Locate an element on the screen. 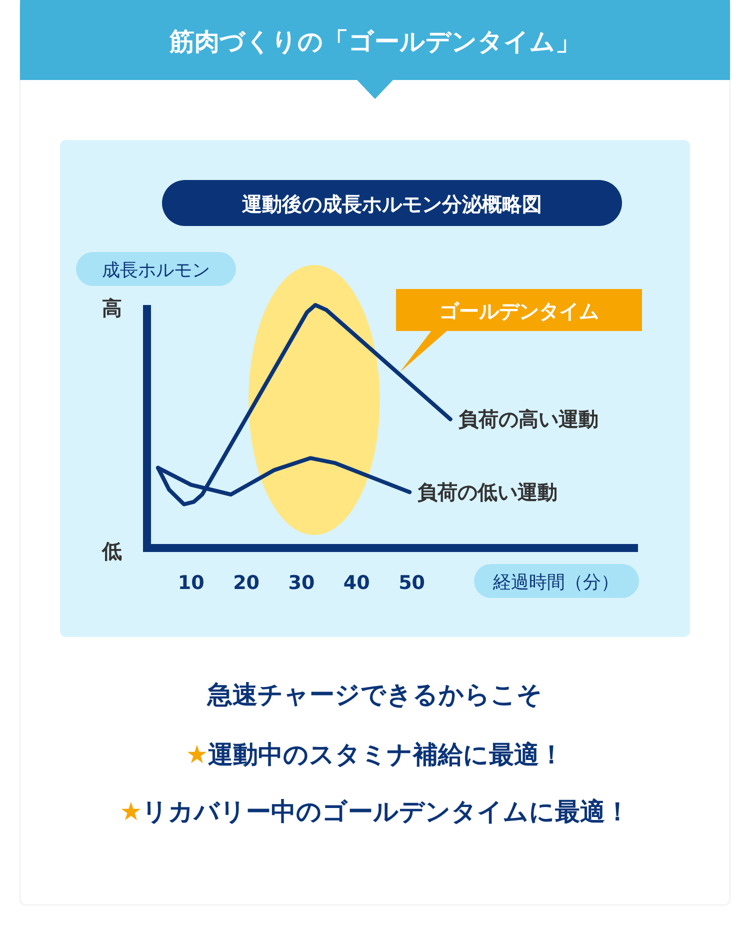 This screenshot has width=750, height=946. x-tick-label: 10 is located at coordinates (191, 583).